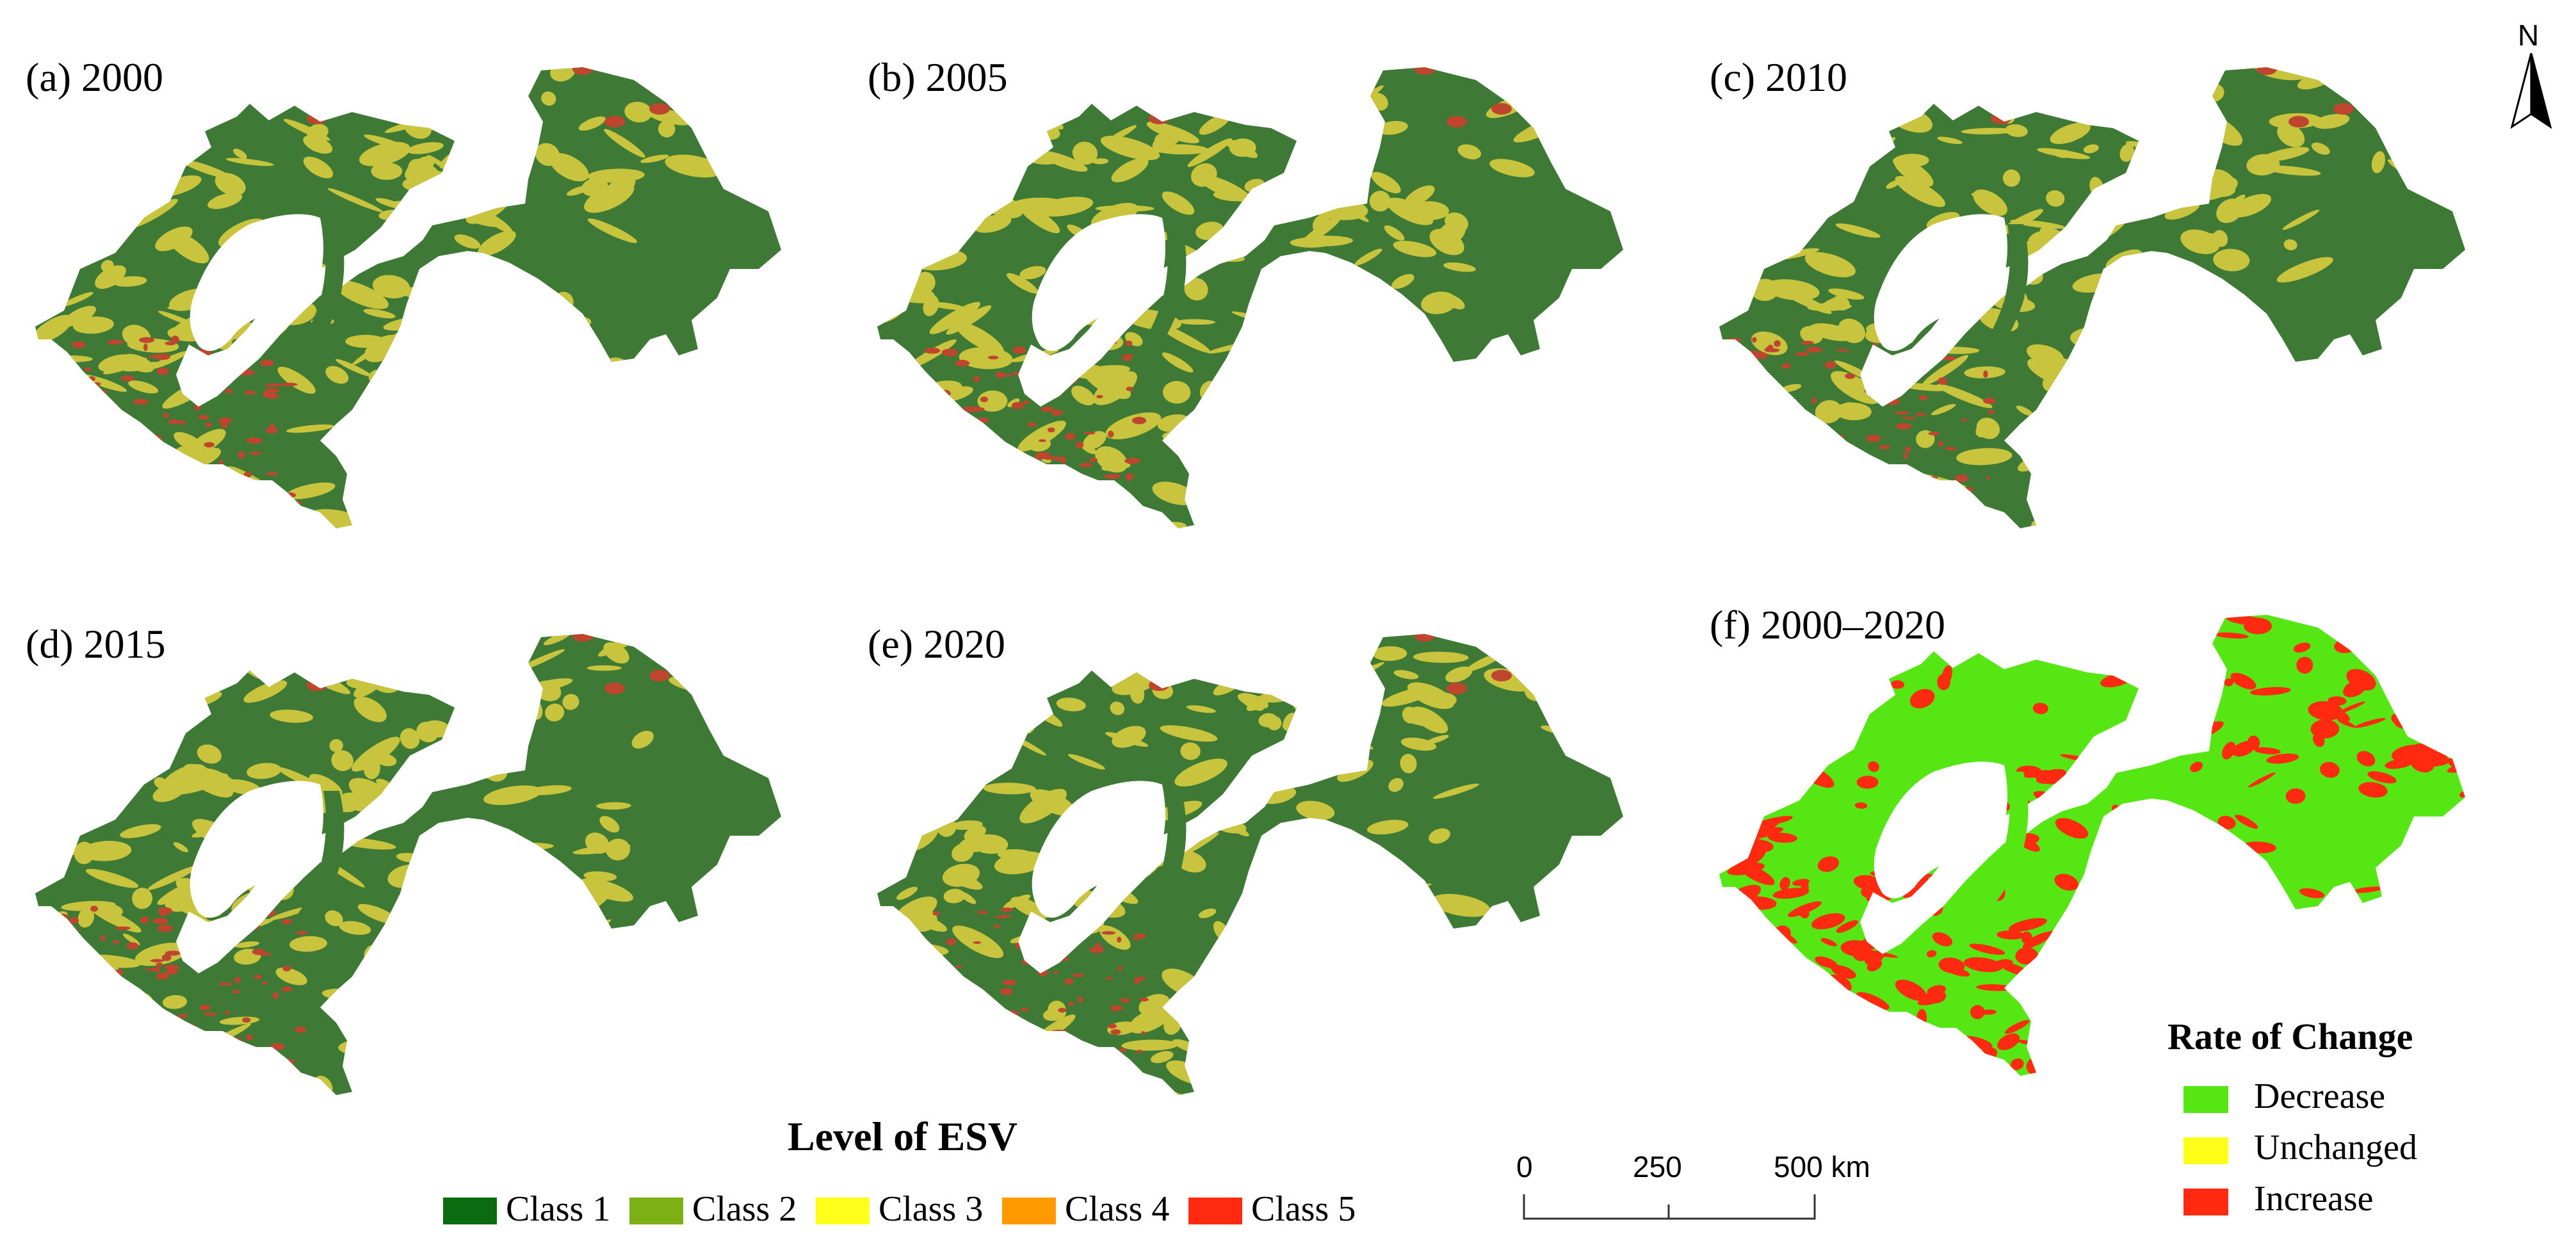 This screenshot has width=2576, height=1259. What do you see at coordinates (95, 77) in the screenshot?
I see `panel-label: (a) 2000` at bounding box center [95, 77].